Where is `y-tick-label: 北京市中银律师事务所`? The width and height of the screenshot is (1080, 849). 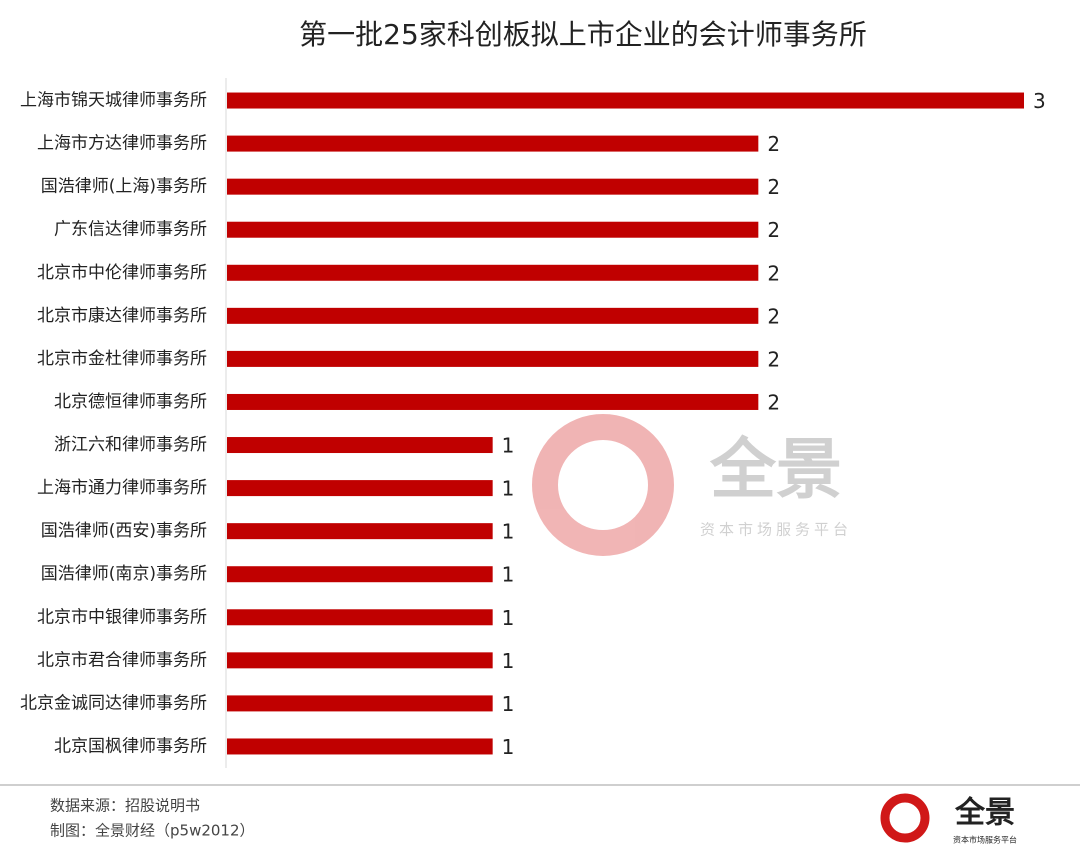
y-tick-label: 北京市中银律师事务所 is located at coordinates (122, 617).